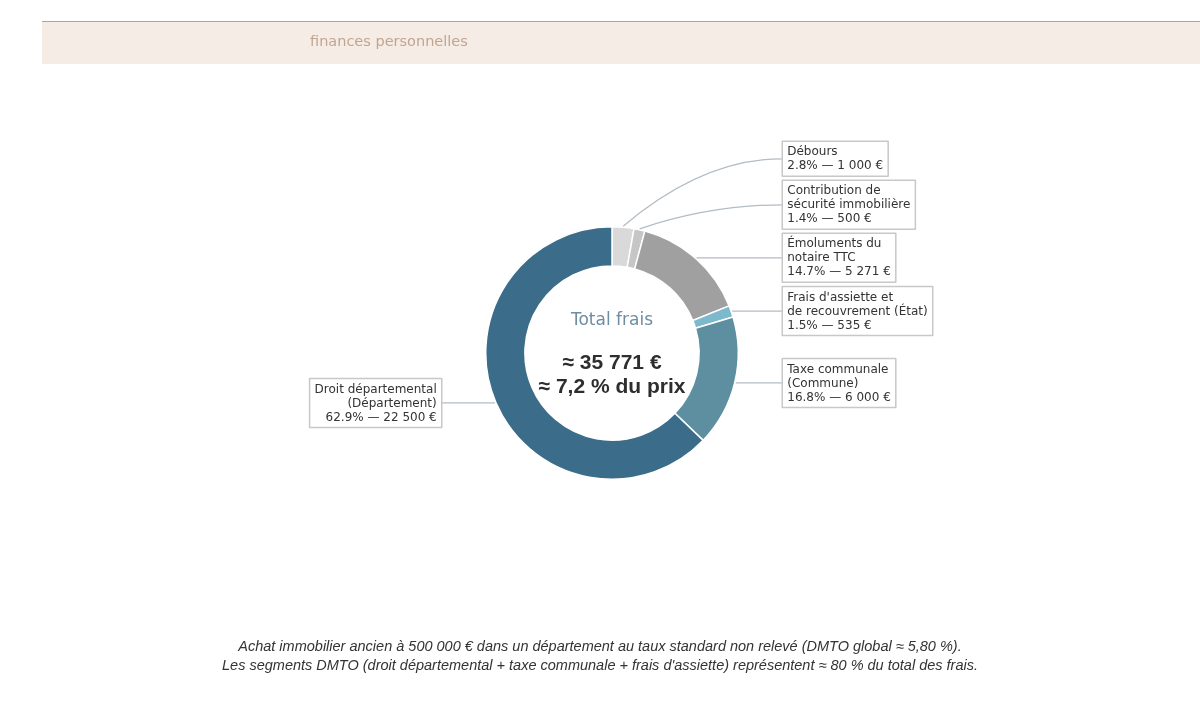 This screenshot has width=1200, height=721. Describe the element at coordinates (834, 250) in the screenshot. I see `slice-label: Émoluments du notaire TTC` at that location.